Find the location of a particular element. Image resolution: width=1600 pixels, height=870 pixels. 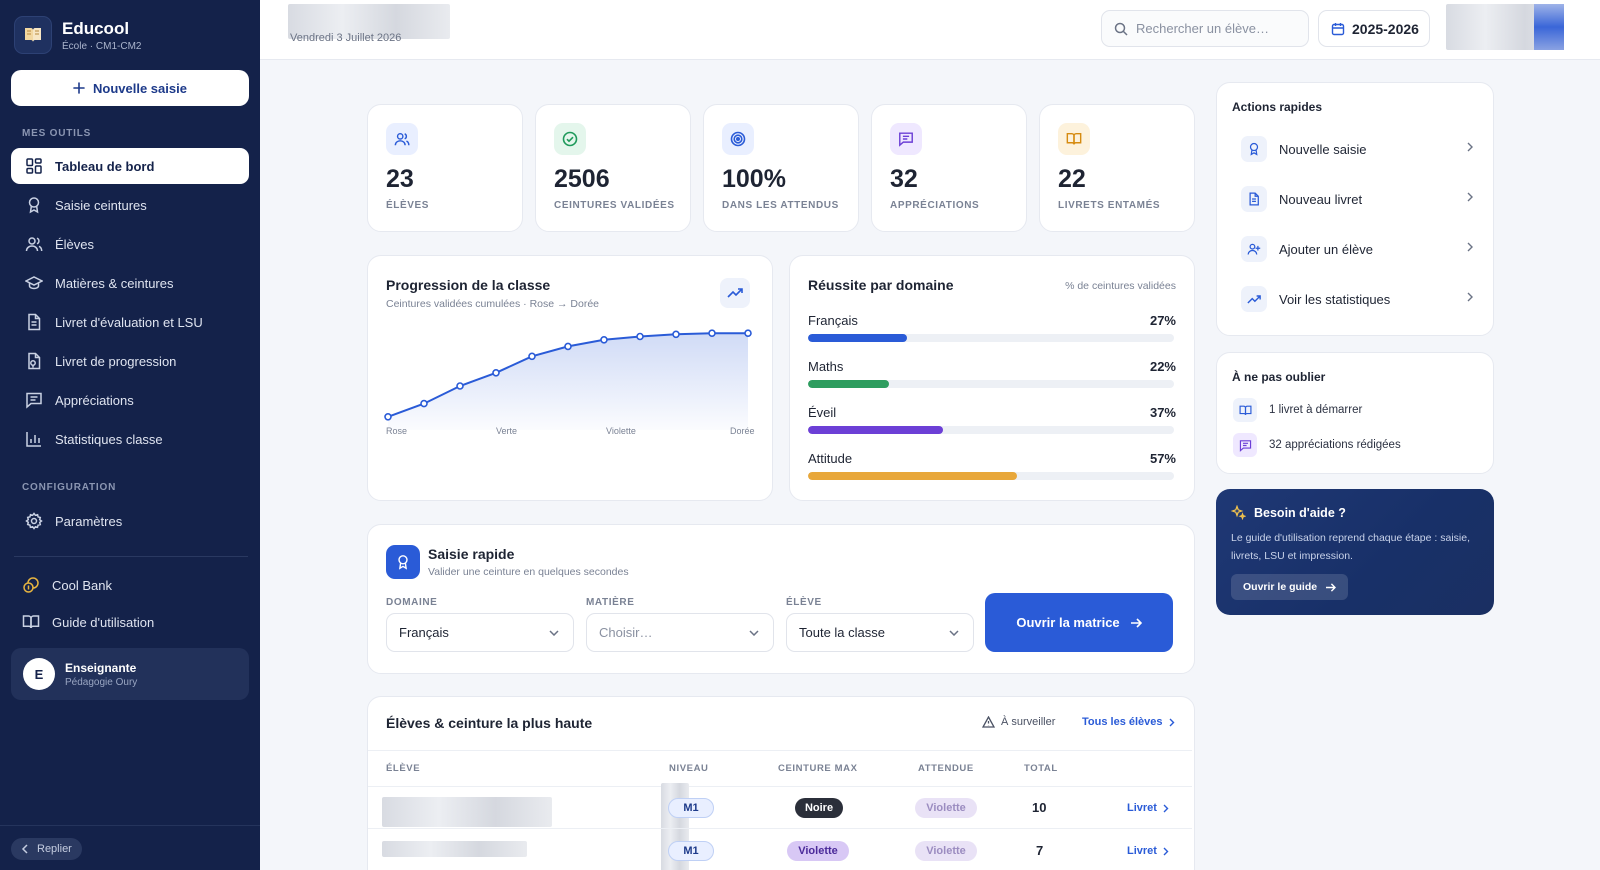

redacted-account-badge is located at coordinates (1549, 27).